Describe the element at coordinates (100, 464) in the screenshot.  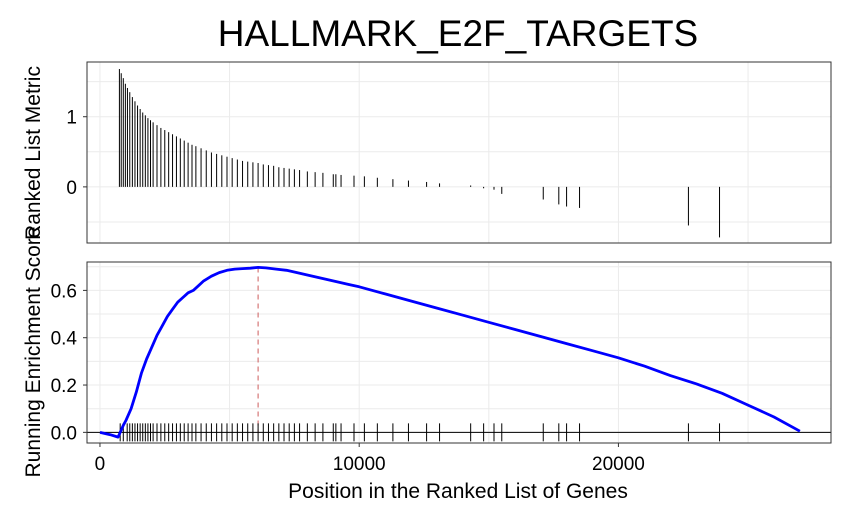
I see `x-tick-label: 0` at that location.